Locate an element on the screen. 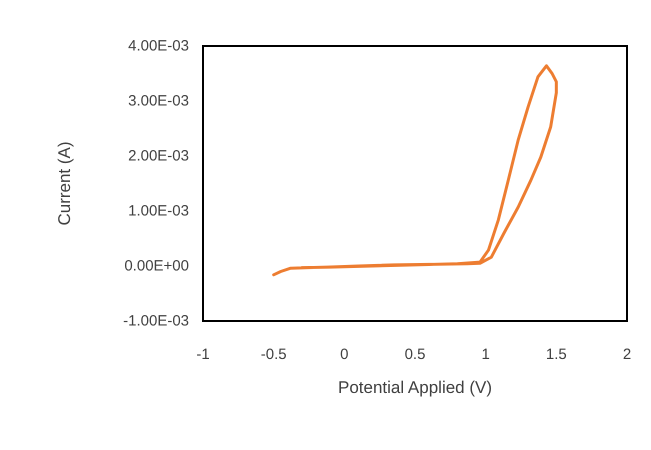 The width and height of the screenshot is (651, 450). x-tick-label: -0.5 is located at coordinates (273, 354).